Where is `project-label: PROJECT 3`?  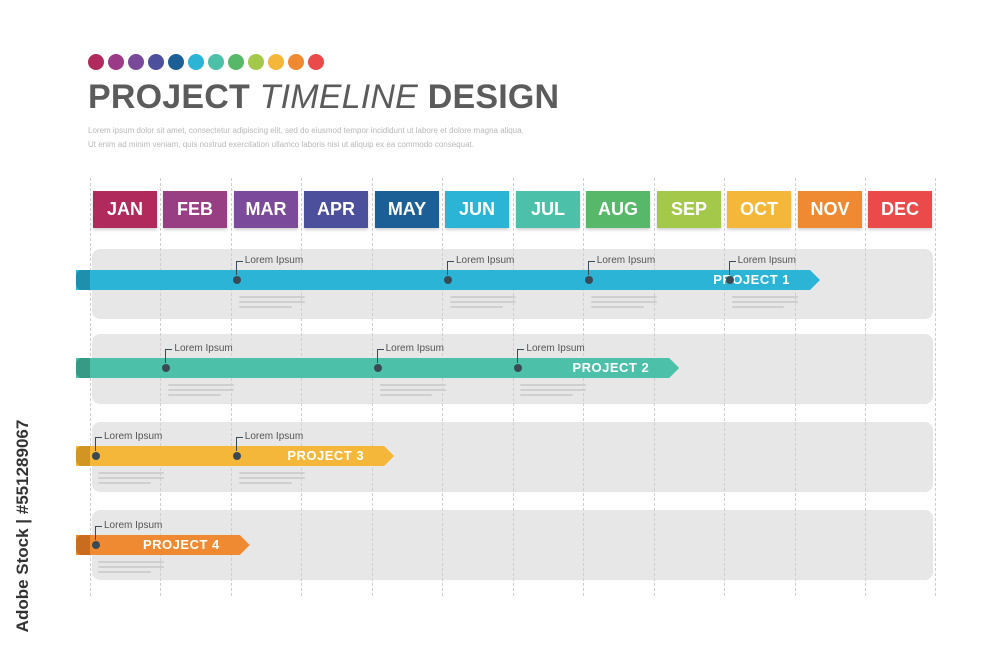 project-label: PROJECT 3 is located at coordinates (326, 455).